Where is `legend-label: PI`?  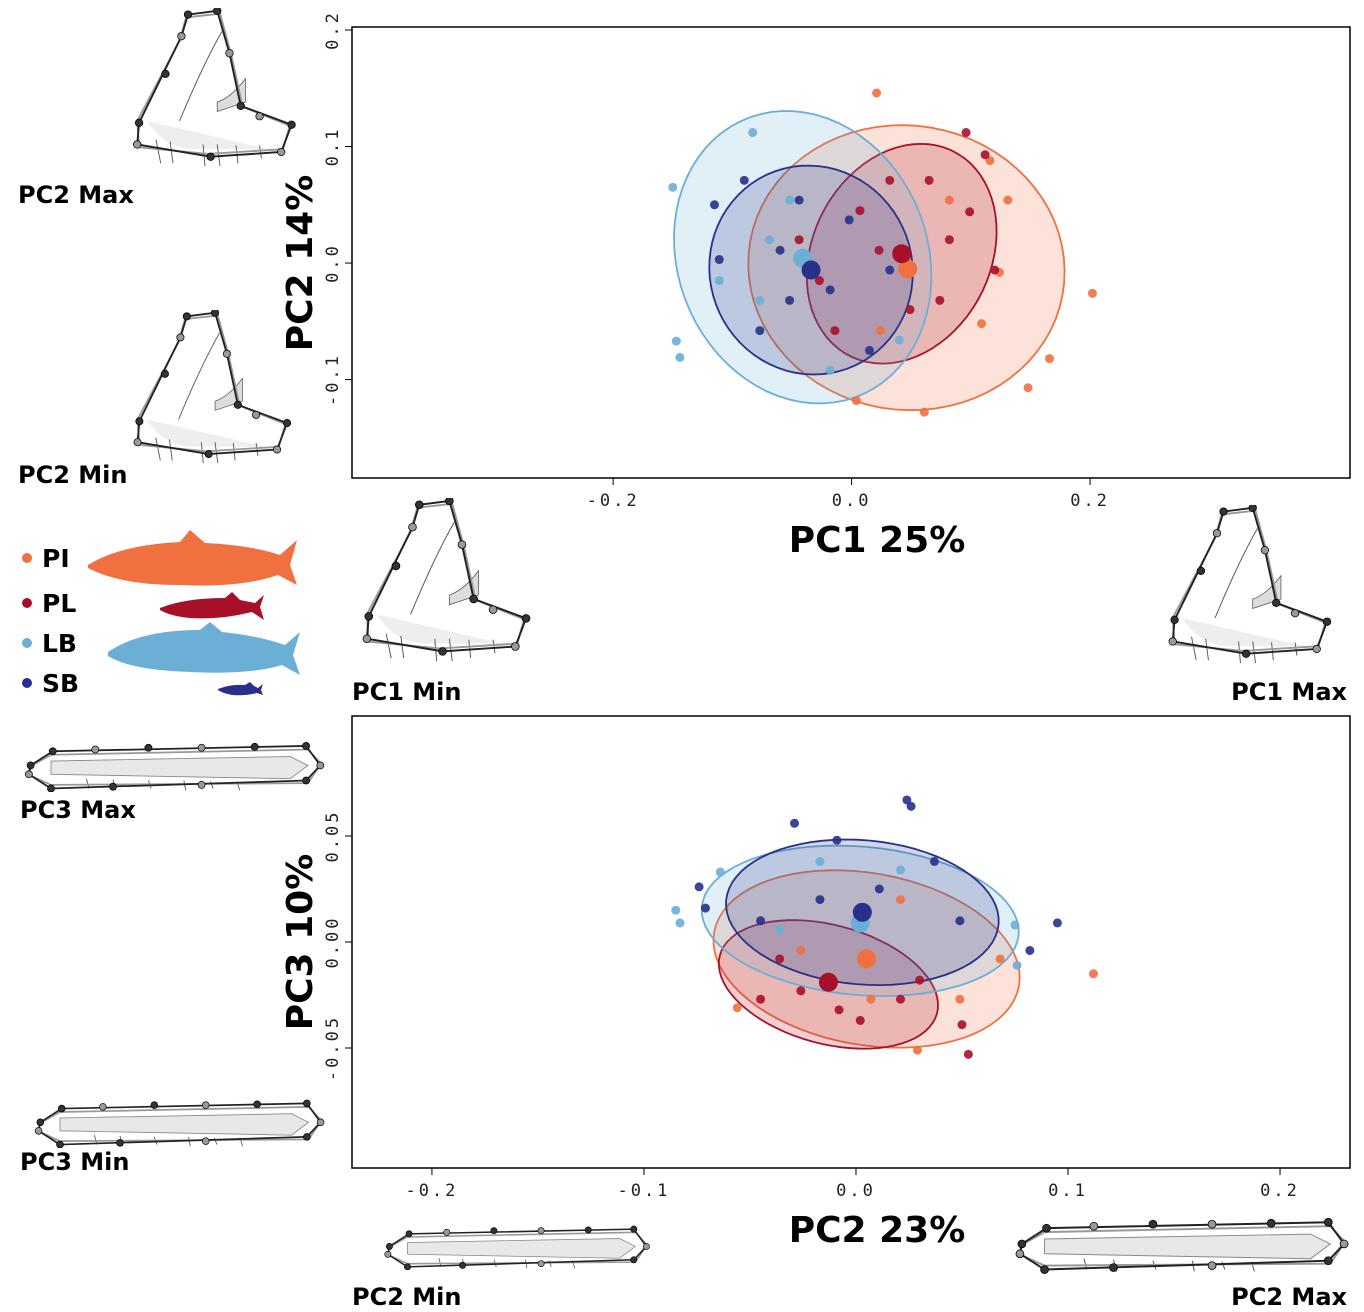
legend-label: PI is located at coordinates (56, 558).